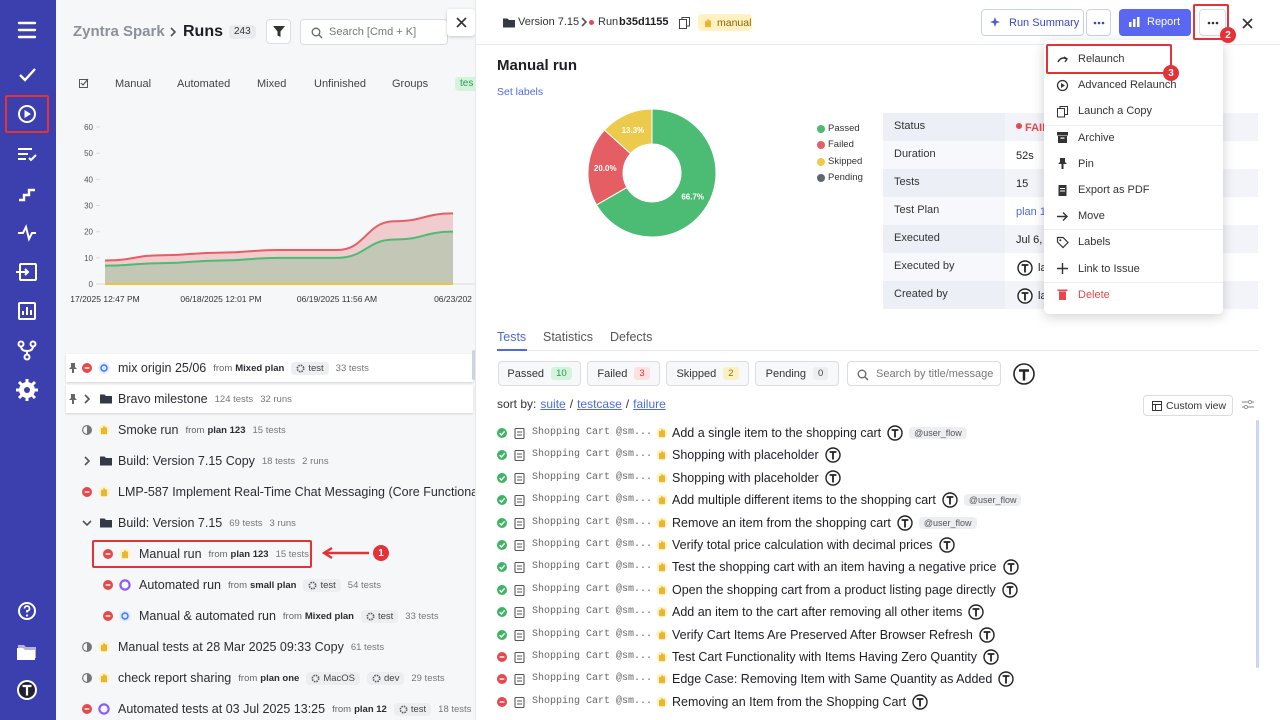 This screenshot has height=720, width=1280. What do you see at coordinates (1188, 405) in the screenshot?
I see `custom-view-button: Custom view` at bounding box center [1188, 405].